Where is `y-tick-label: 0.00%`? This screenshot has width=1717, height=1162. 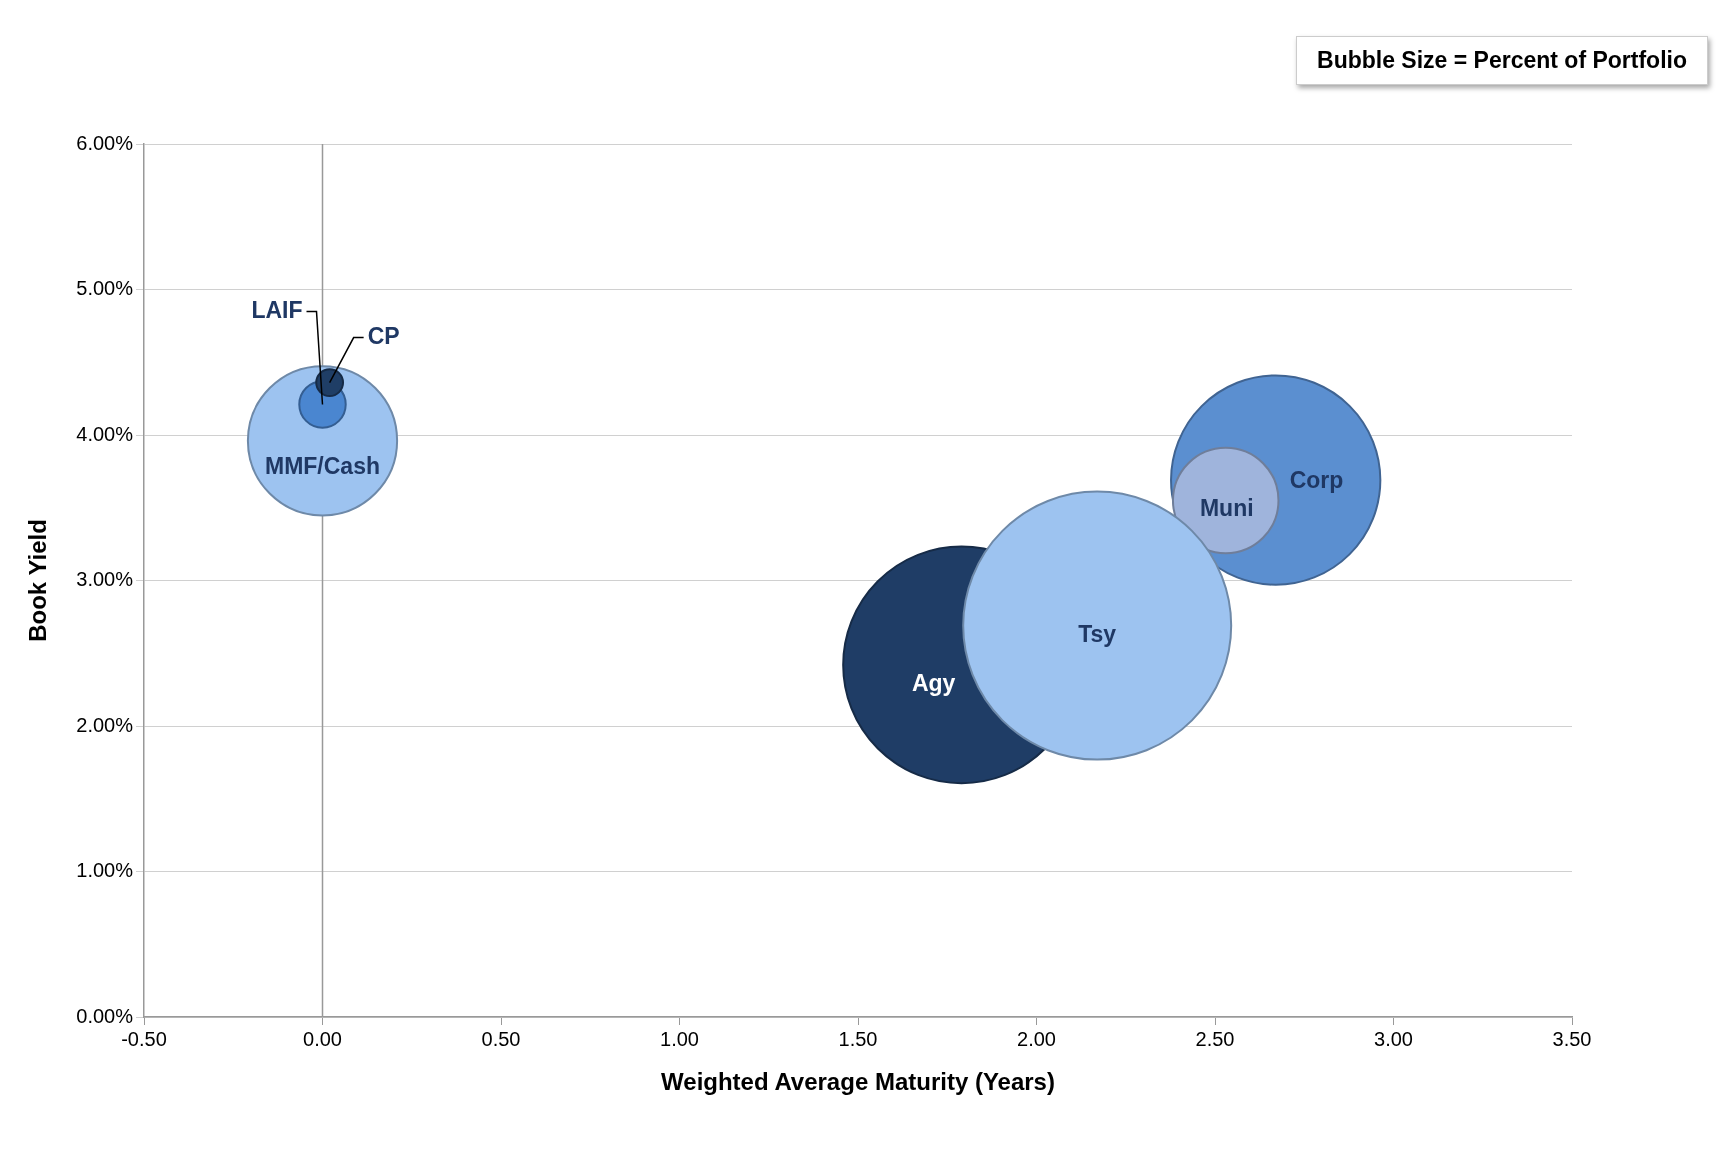
y-tick-label: 0.00% is located at coordinates (105, 1015).